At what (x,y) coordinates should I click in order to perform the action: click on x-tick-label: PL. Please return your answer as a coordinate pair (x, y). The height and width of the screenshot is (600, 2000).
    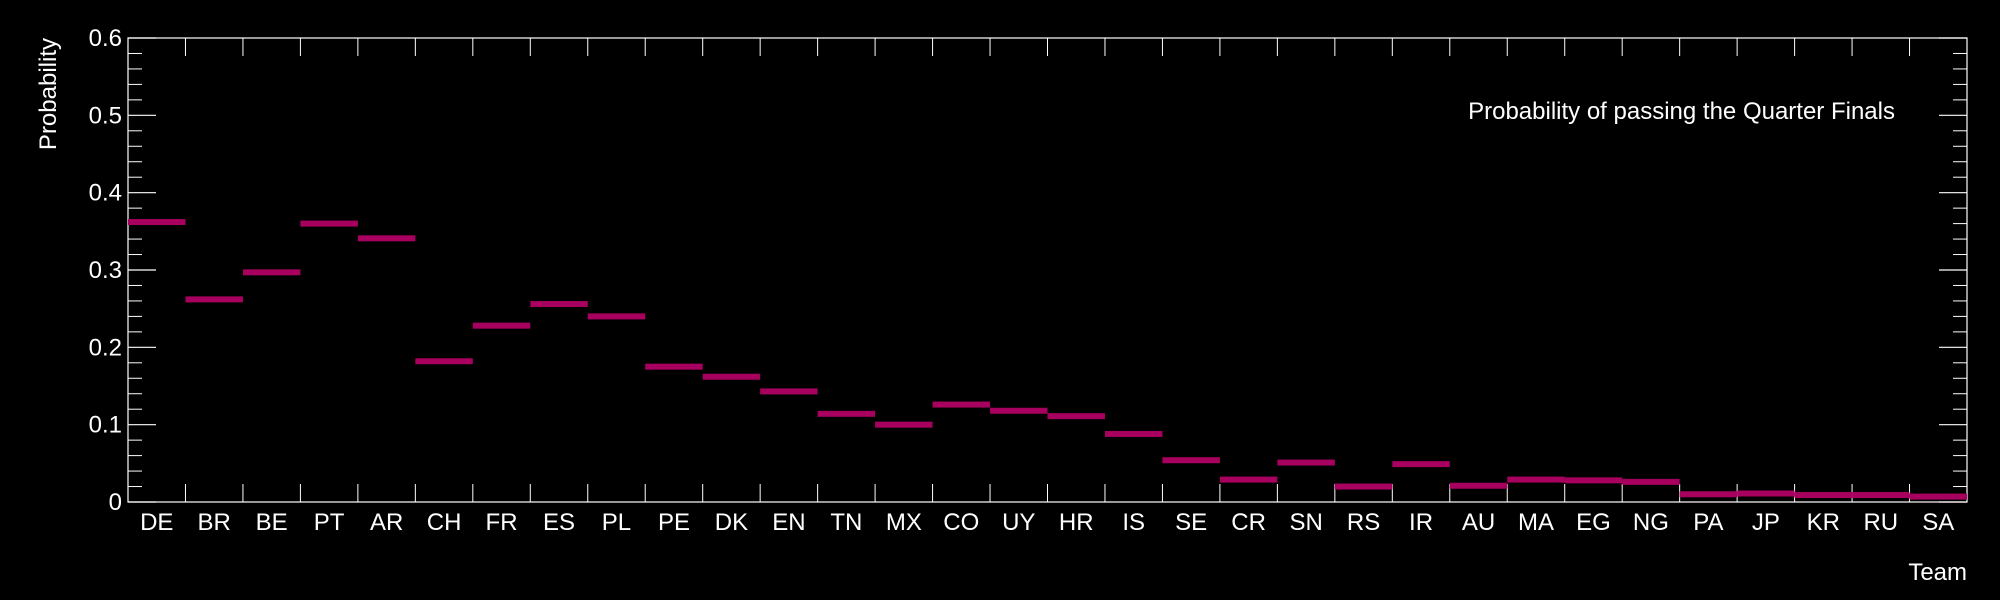
    Looking at the image, I should click on (616, 522).